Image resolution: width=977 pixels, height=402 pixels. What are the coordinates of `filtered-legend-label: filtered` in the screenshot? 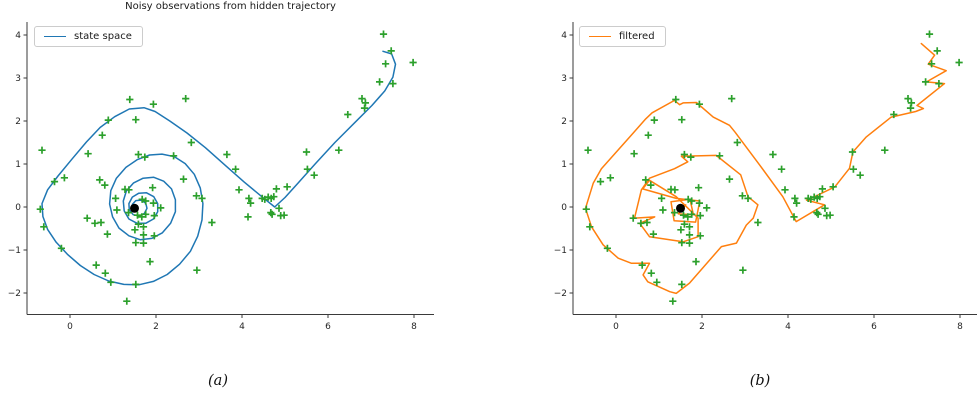 It's located at (637, 36).